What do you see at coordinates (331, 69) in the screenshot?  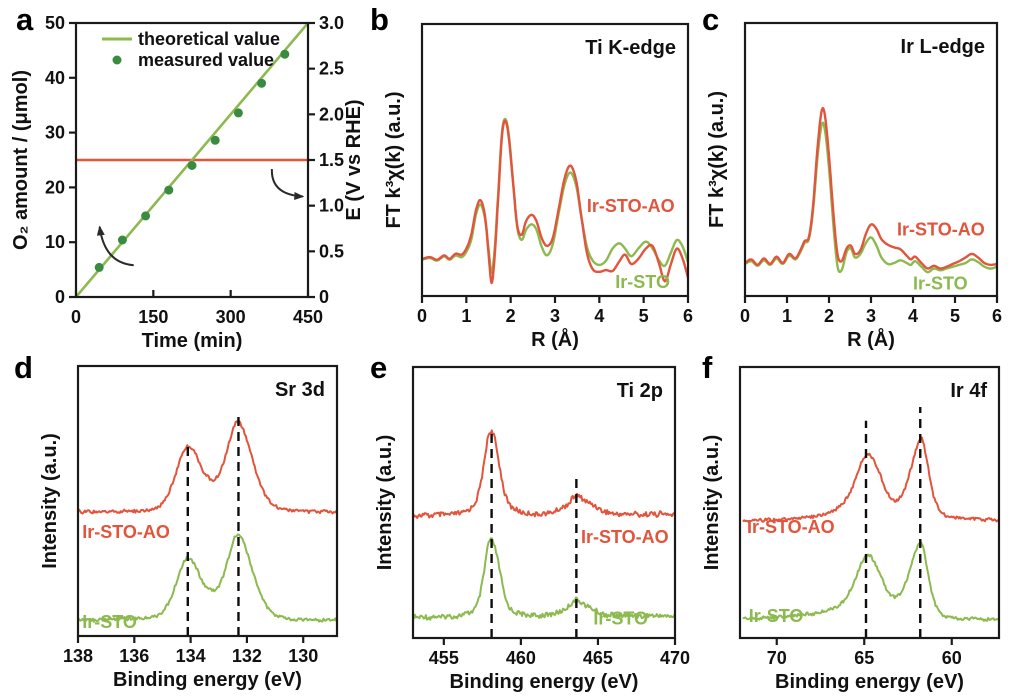 I see `svg-text: 2.5` at bounding box center [331, 69].